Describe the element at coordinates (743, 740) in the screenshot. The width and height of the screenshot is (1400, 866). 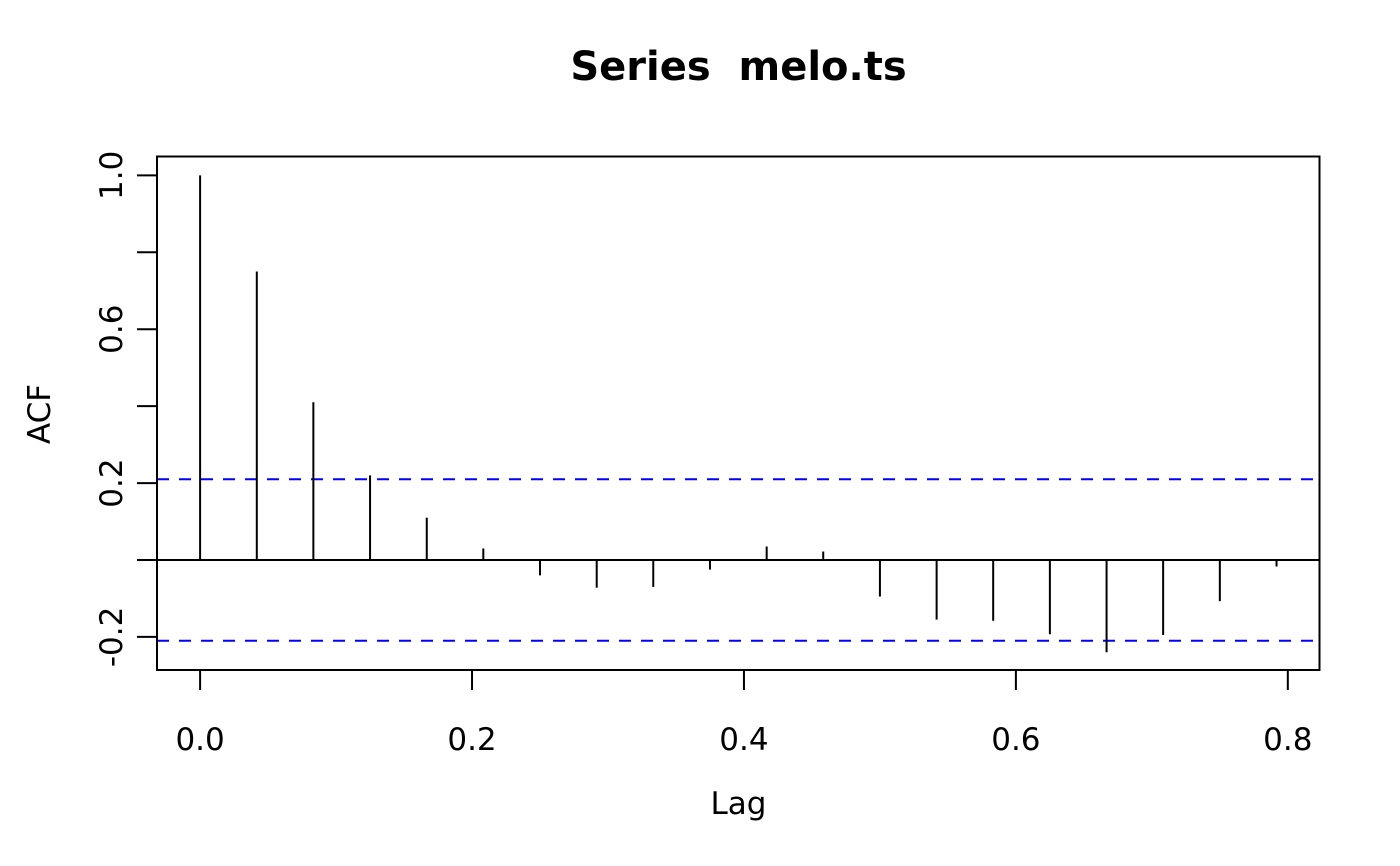
I see `x-tick-label: 0.4` at that location.